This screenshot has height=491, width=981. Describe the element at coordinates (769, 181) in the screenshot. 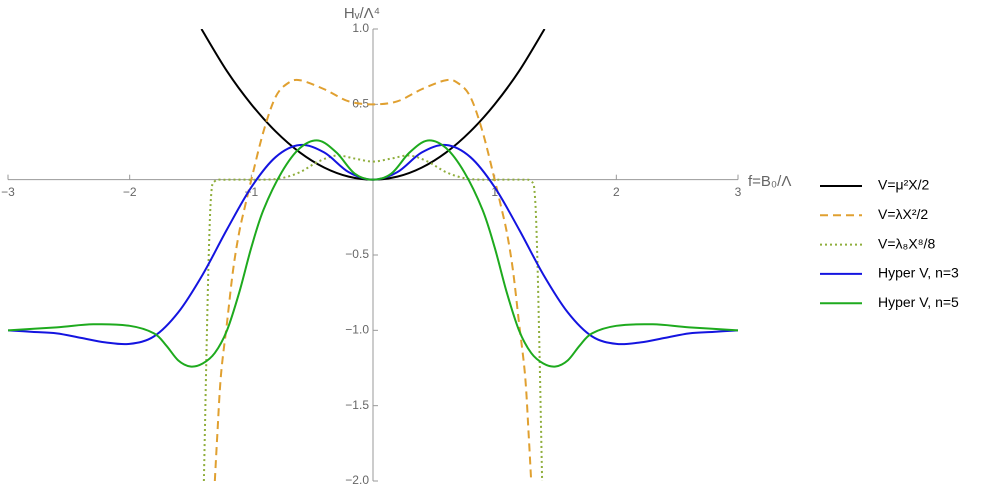

I see `x-axis-label: f=B₀/Λ` at that location.